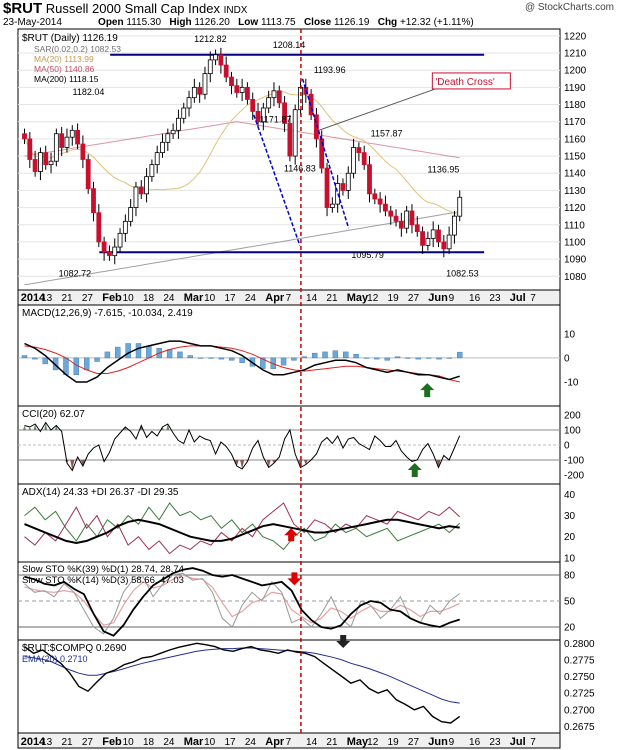 This screenshot has width=620, height=750. What do you see at coordinates (64, 59) in the screenshot?
I see `price-legend-item: MA(20) 1113.99` at bounding box center [64, 59].